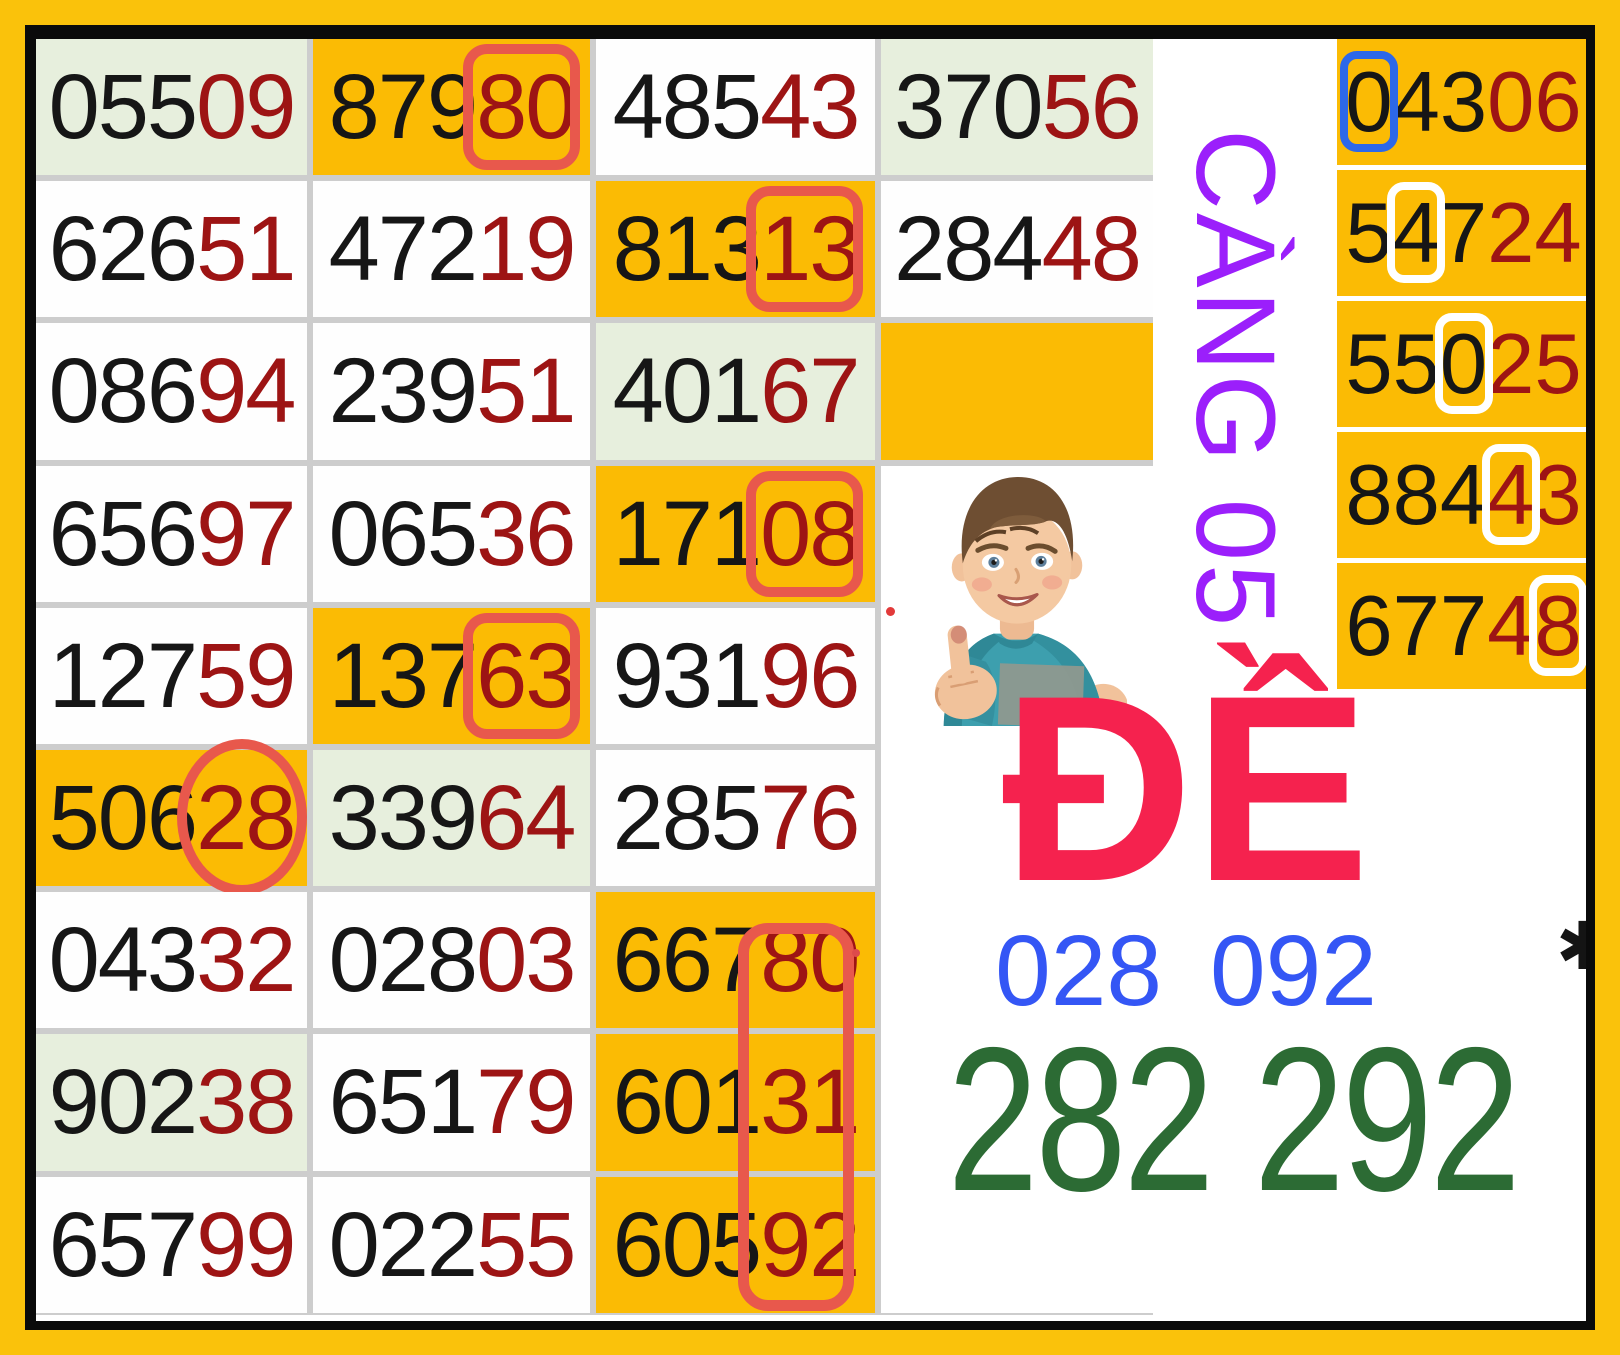  I want to click on number-black-part: 506, so click(123, 818).